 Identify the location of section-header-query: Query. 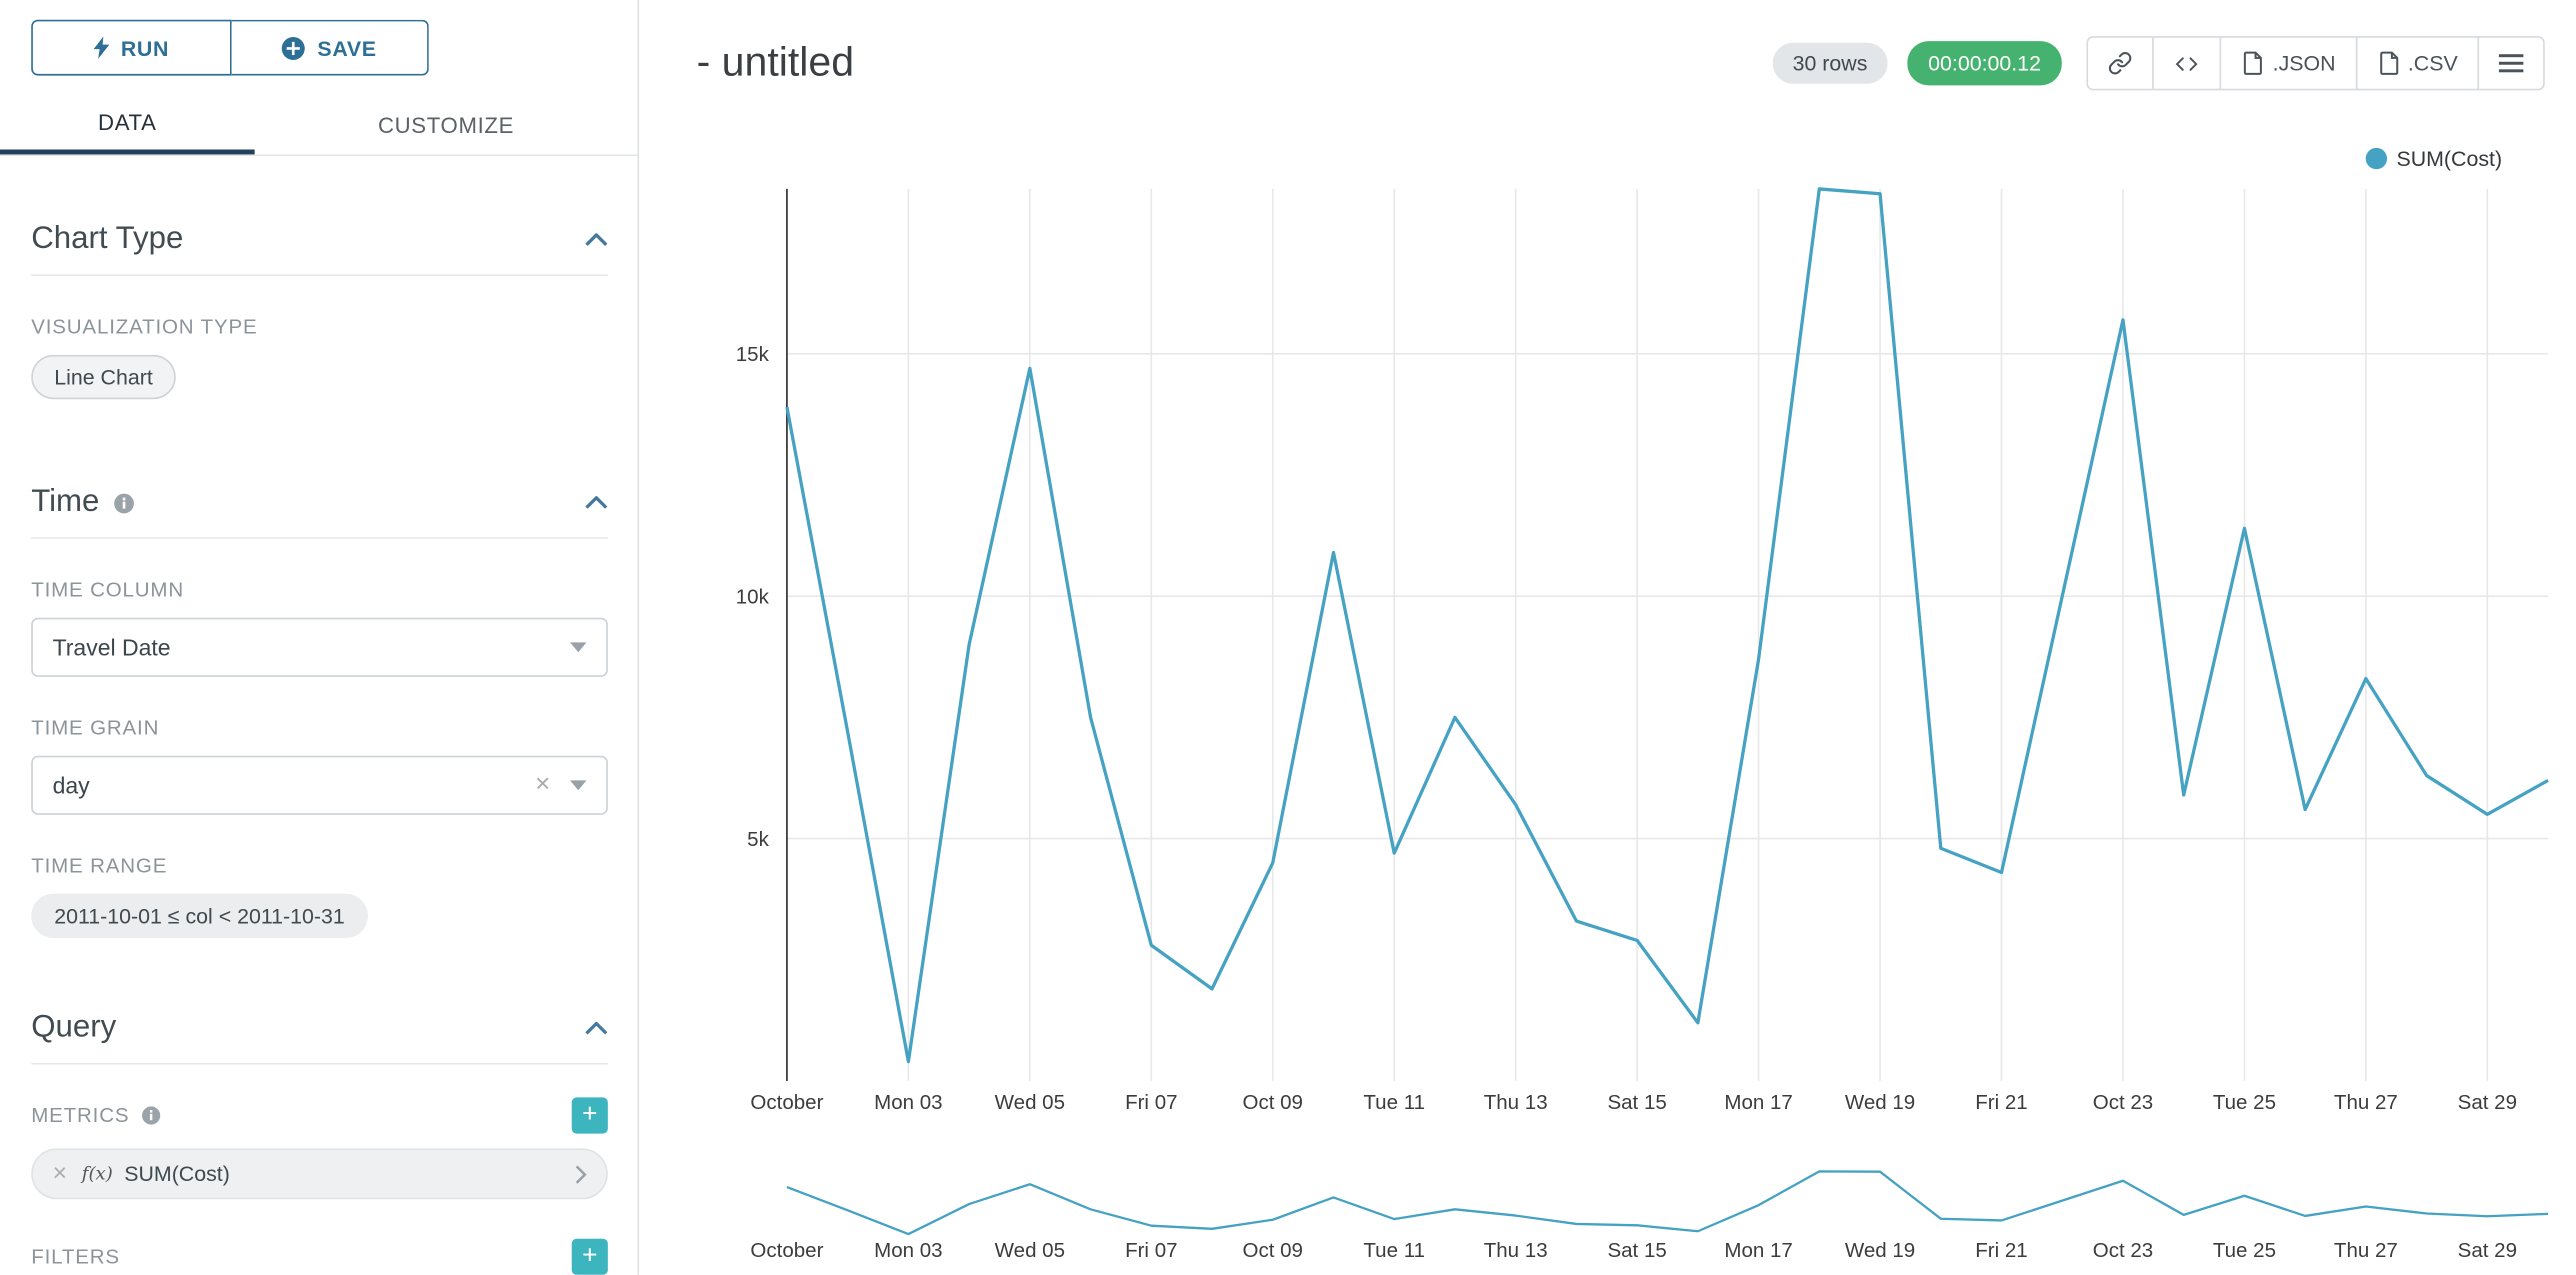
(319, 1028).